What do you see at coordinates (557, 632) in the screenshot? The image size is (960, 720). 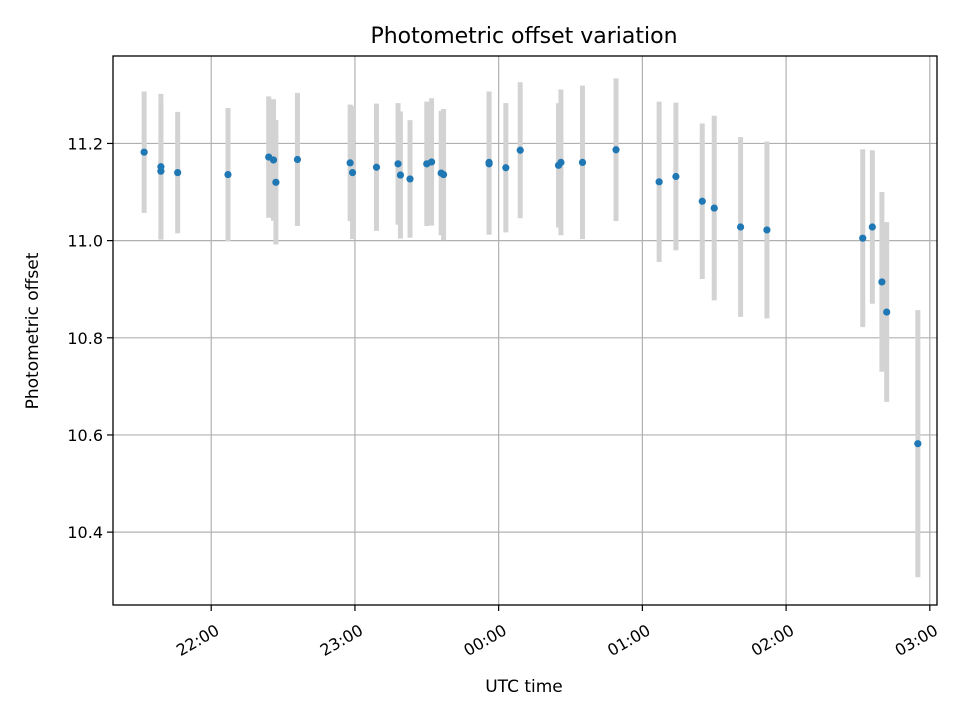 I see `x-axis-ticks: 22:00 23:00 00:00 01:00 02:00 03:00` at bounding box center [557, 632].